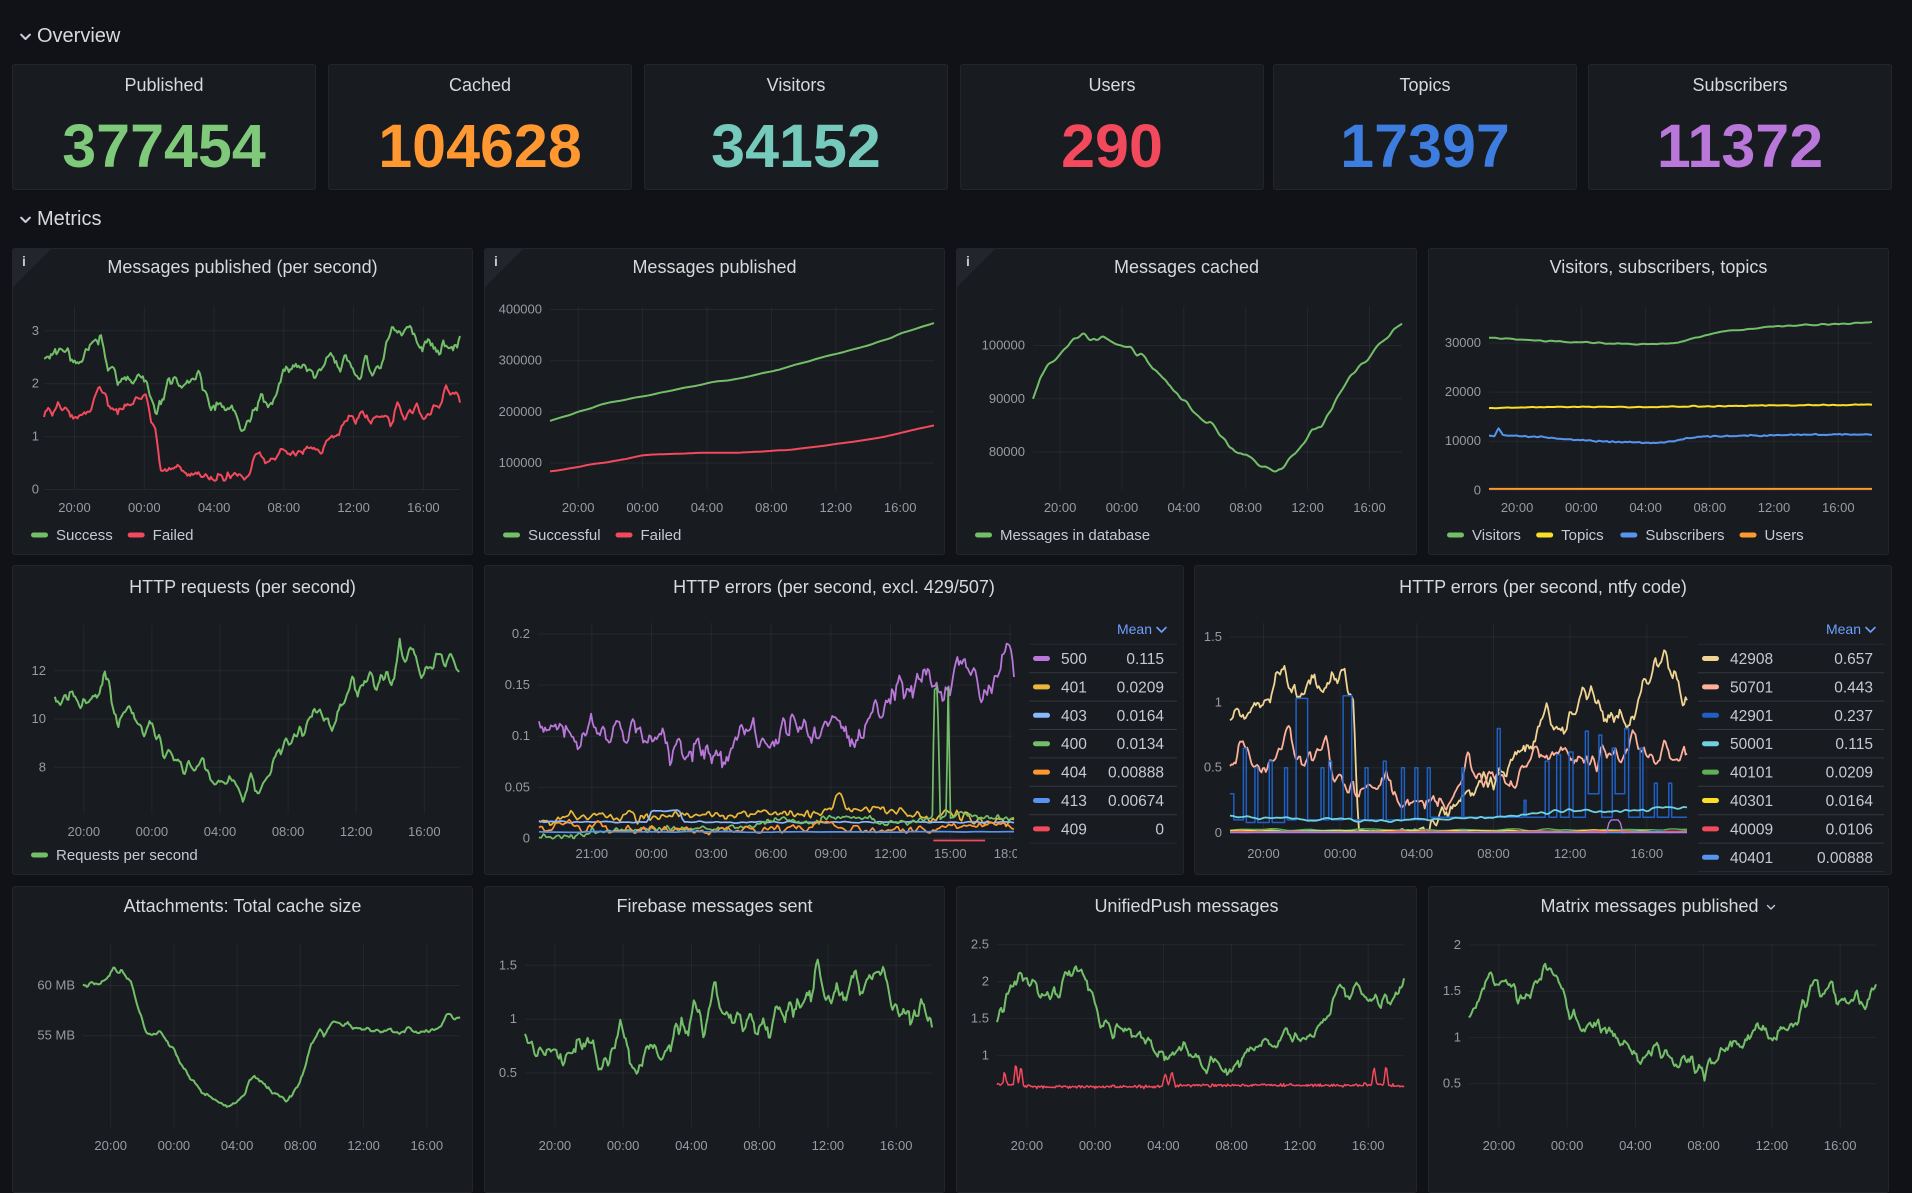 Image resolution: width=1912 pixels, height=1193 pixels. I want to click on svg-text: Topics, so click(1582, 535).